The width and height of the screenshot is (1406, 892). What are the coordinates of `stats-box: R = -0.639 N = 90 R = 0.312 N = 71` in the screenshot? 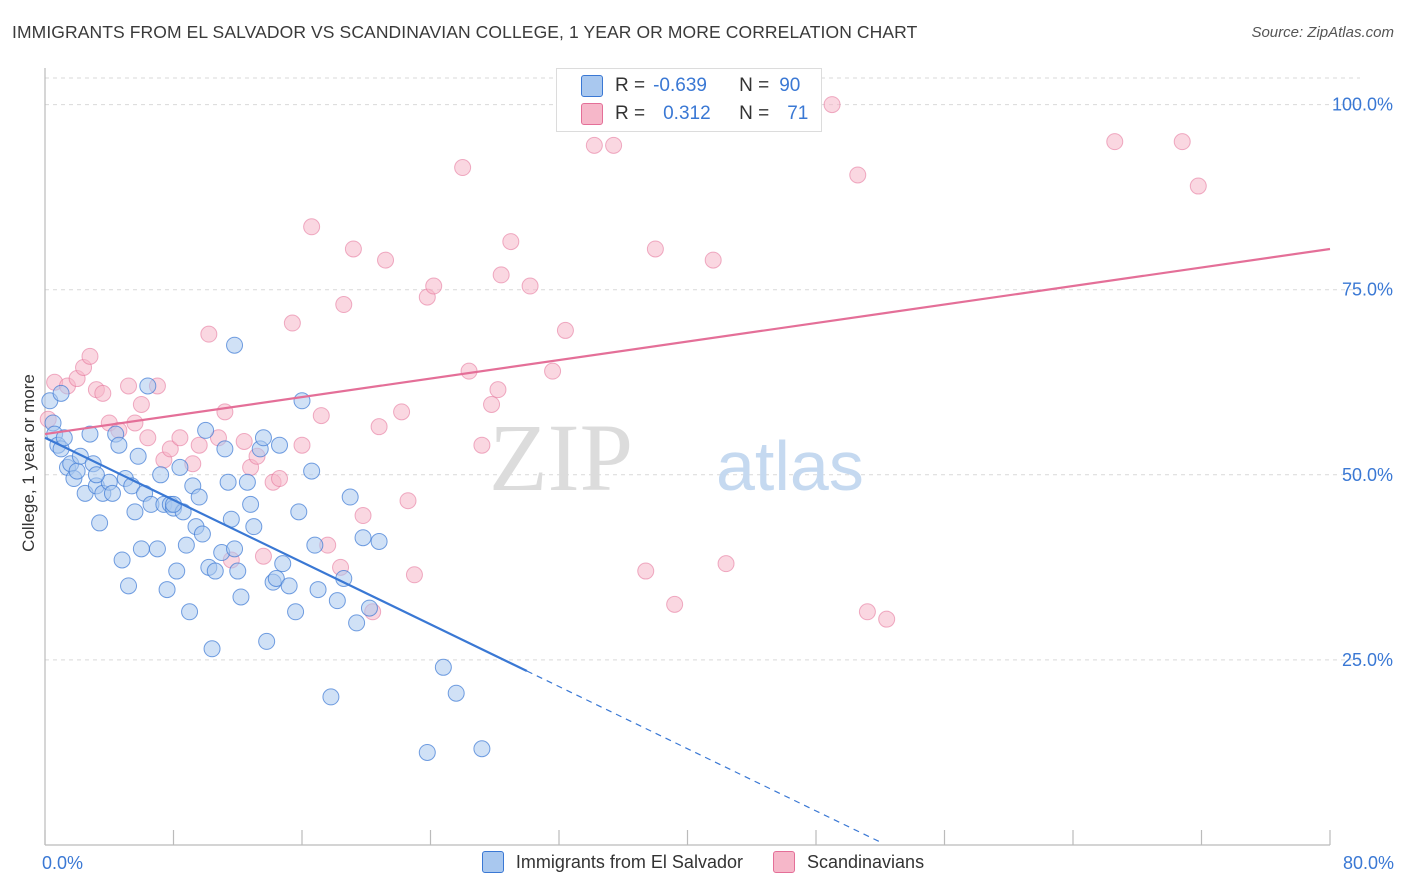 It's located at (689, 100).